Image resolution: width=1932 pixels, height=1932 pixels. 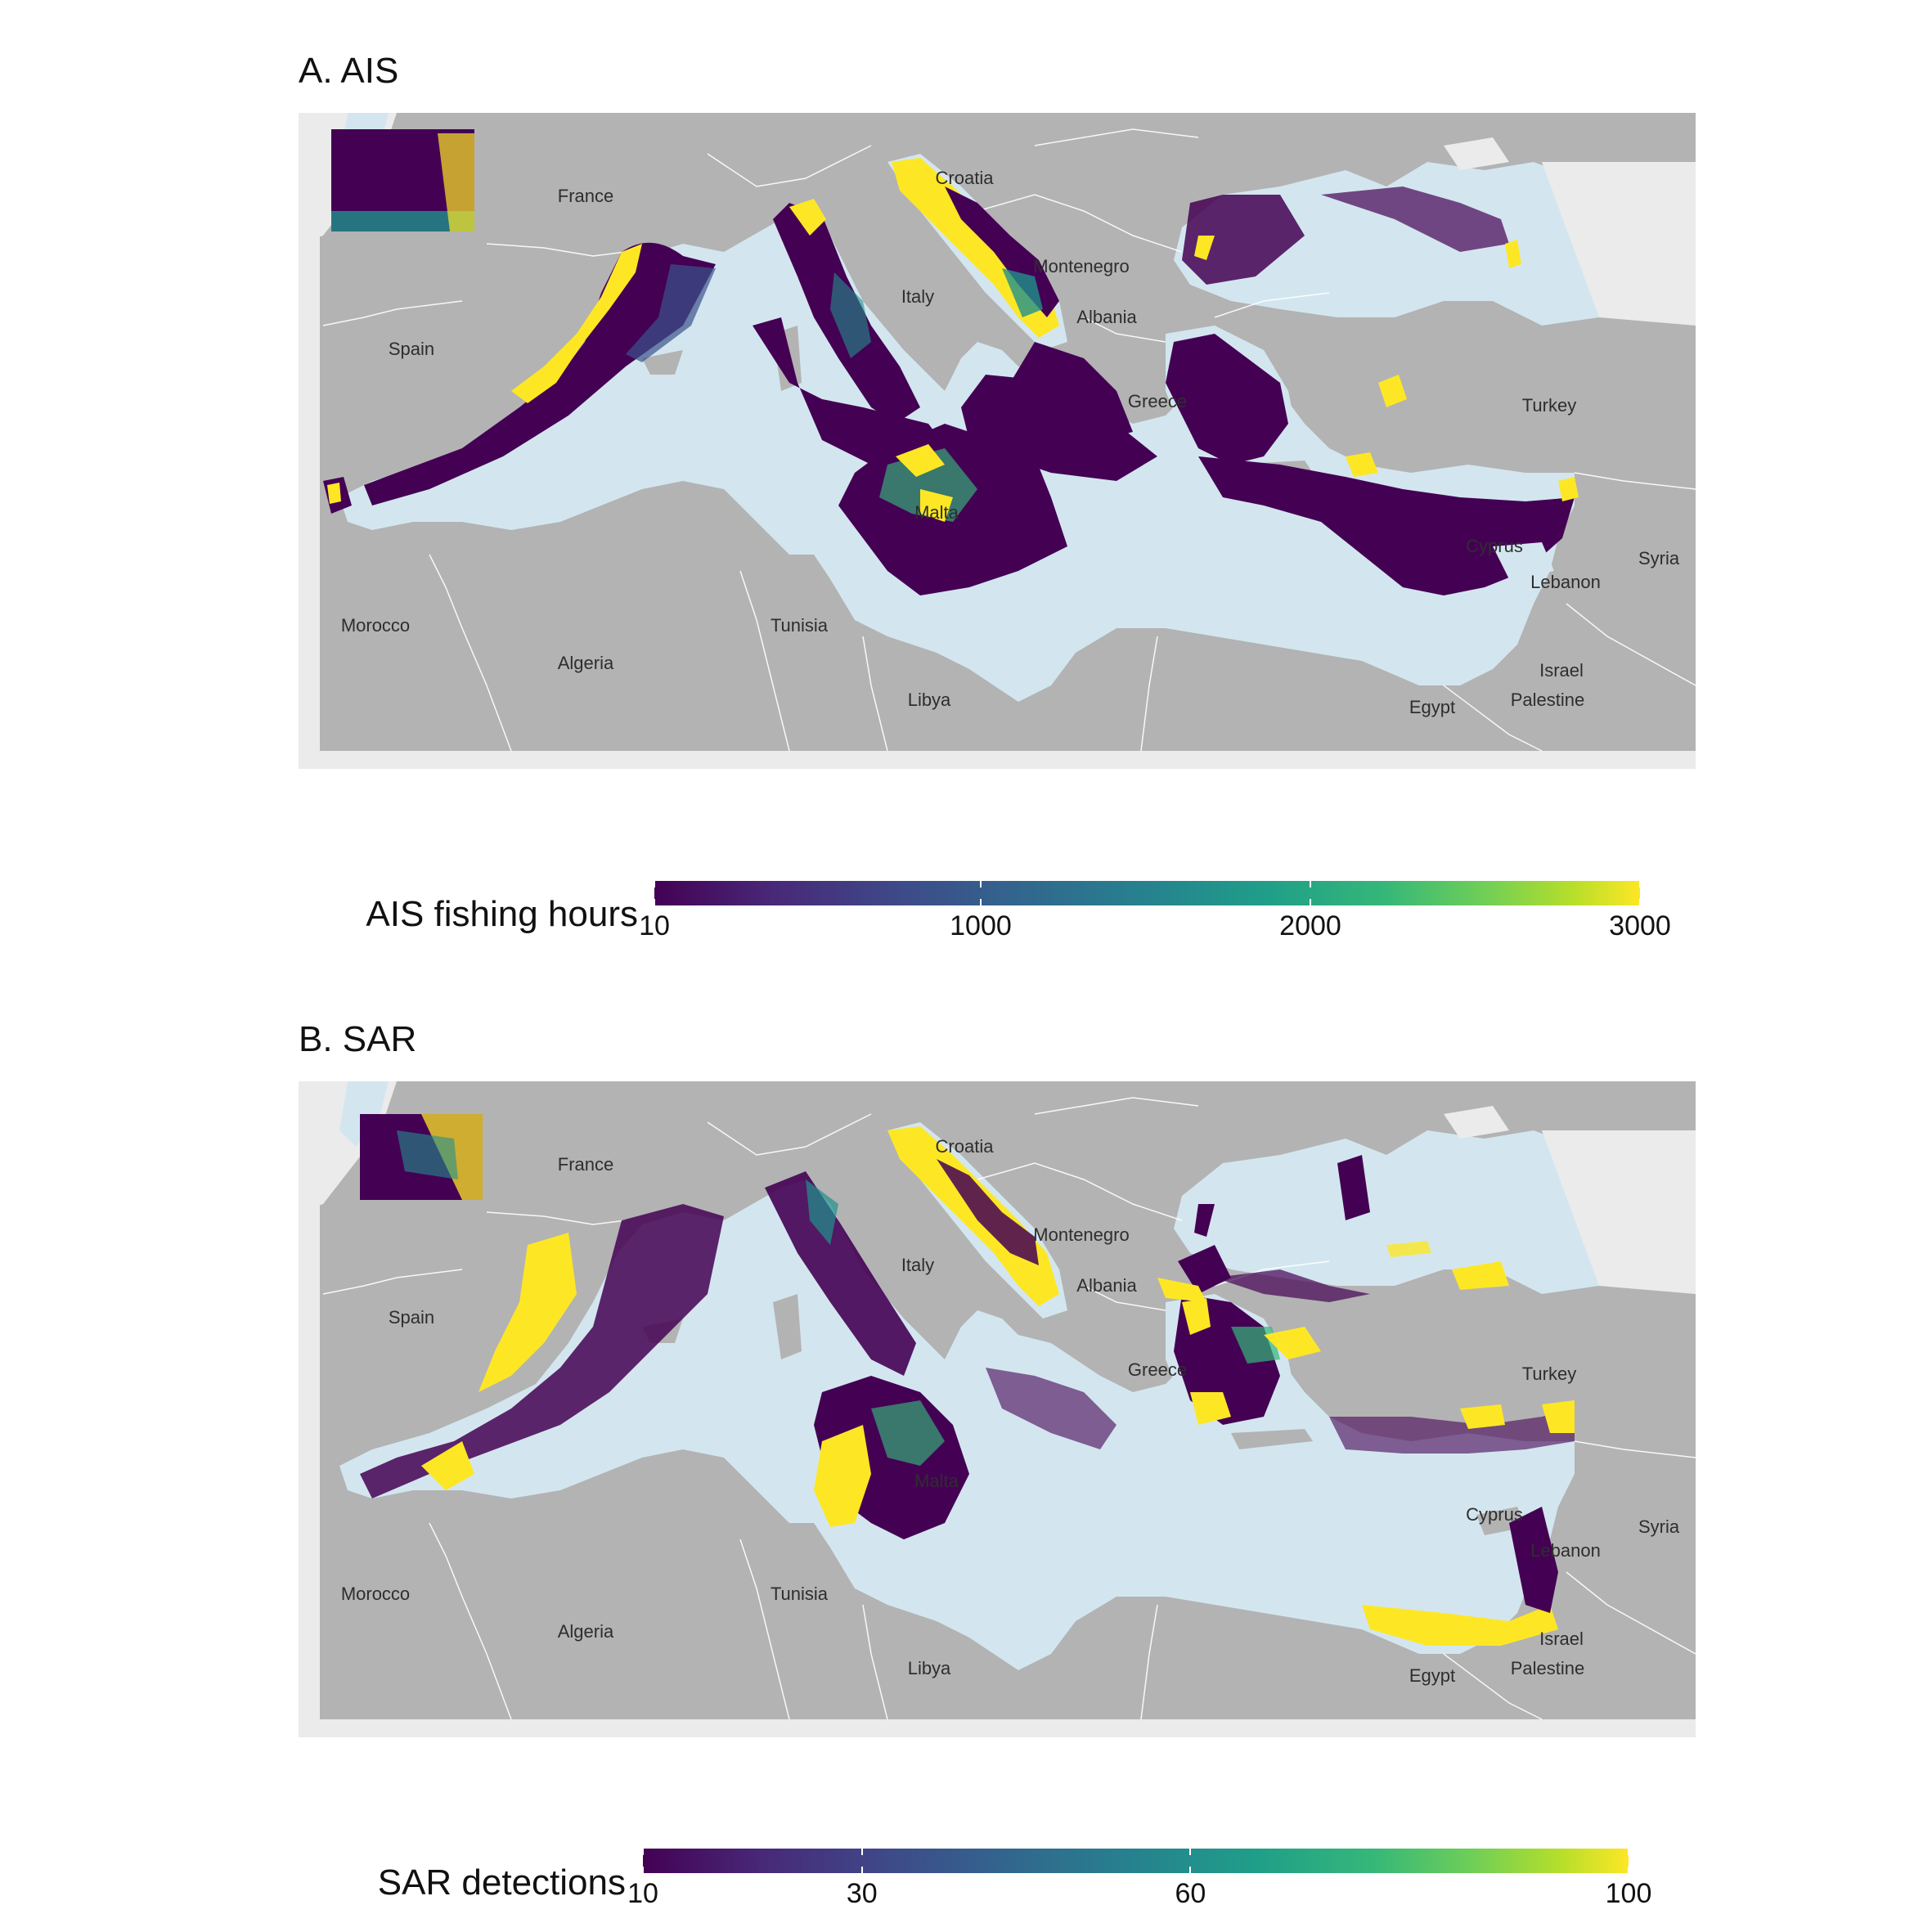 I want to click on ais-colorbar, so click(x=1147, y=893).